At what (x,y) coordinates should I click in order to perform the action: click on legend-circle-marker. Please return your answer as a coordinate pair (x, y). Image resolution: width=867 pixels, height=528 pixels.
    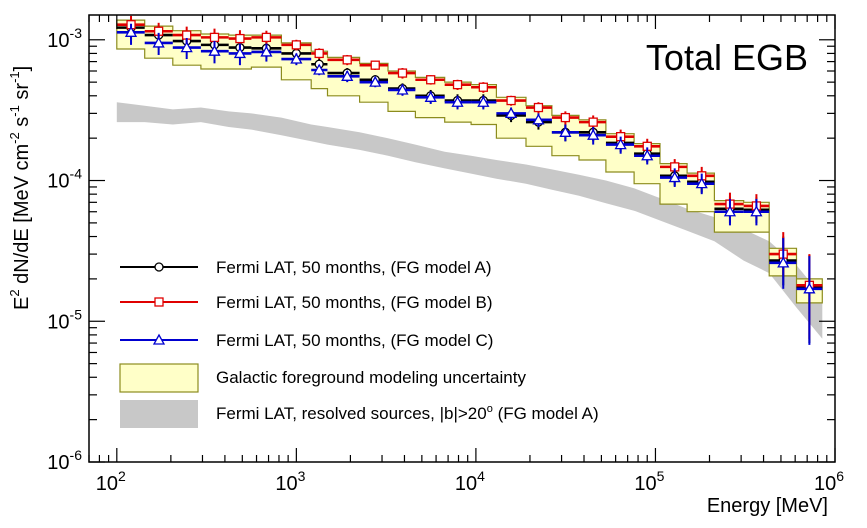
    Looking at the image, I should click on (159, 267).